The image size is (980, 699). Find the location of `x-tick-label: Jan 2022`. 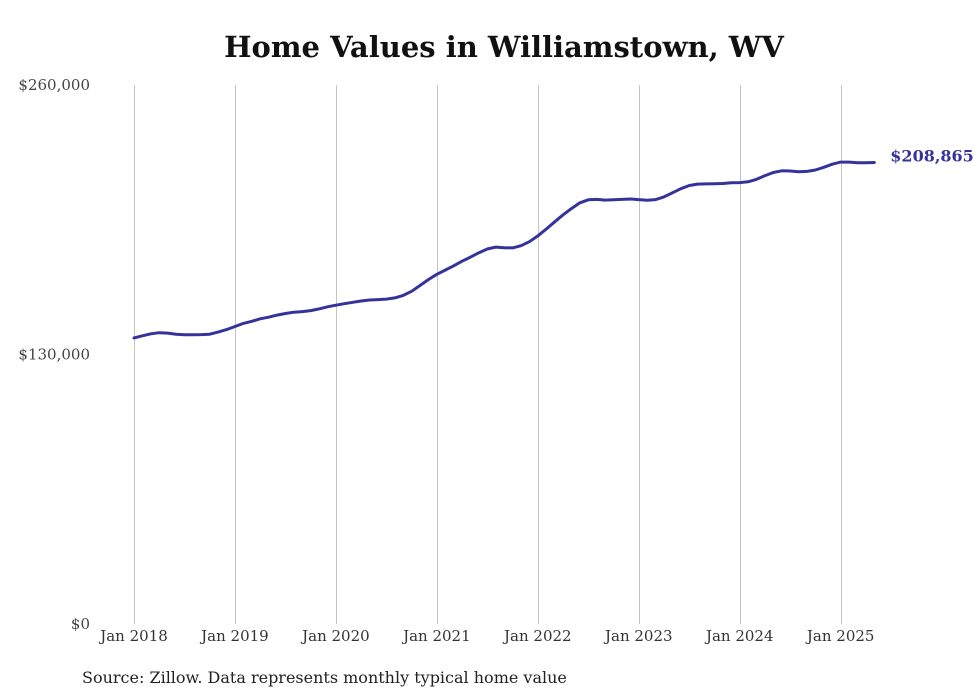

x-tick-label: Jan 2022 is located at coordinates (537, 636).